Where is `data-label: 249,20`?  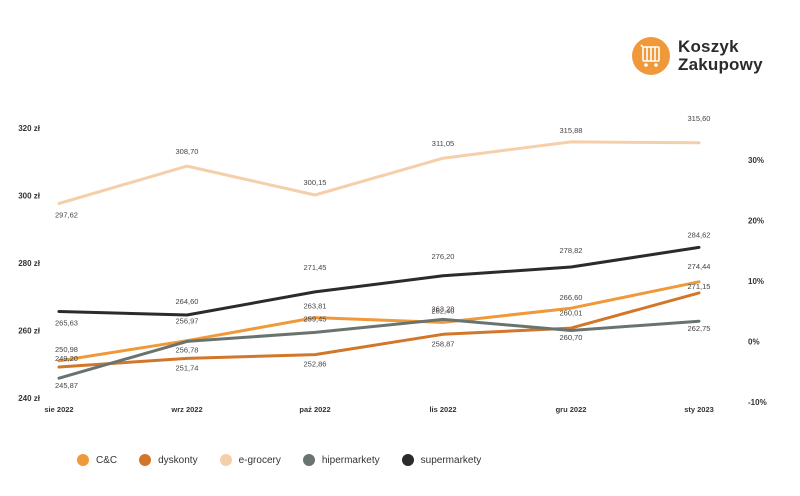
data-label: 249,20 is located at coordinates (66, 358).